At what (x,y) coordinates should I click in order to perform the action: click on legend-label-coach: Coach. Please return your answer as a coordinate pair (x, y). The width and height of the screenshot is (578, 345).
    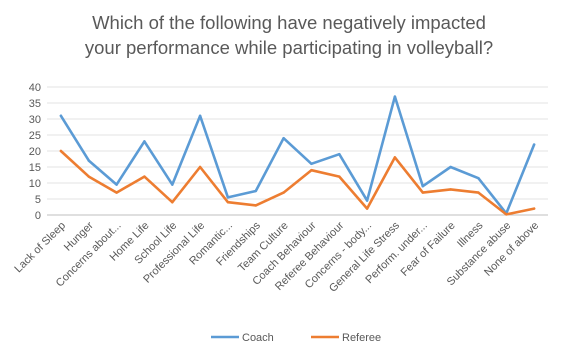
    Looking at the image, I should click on (258, 338).